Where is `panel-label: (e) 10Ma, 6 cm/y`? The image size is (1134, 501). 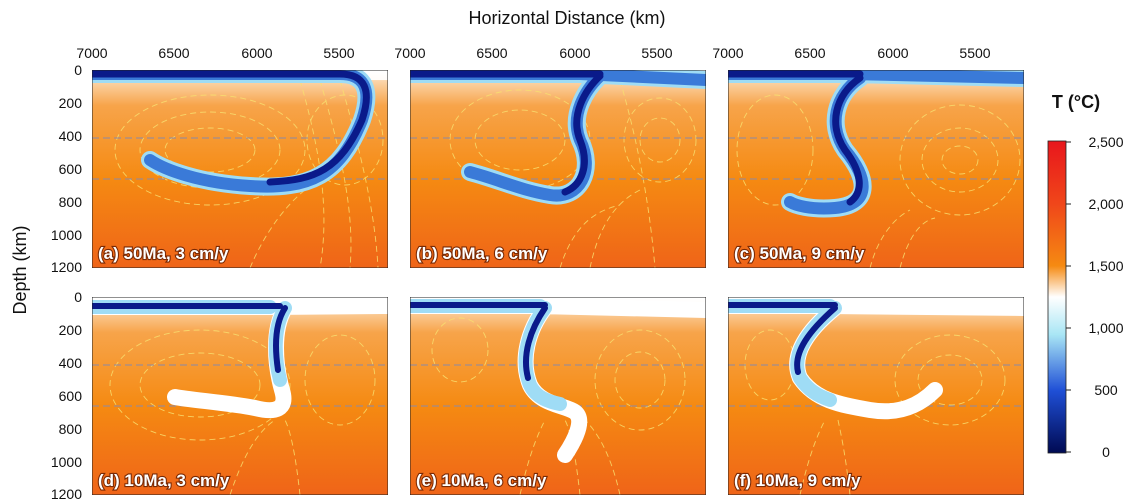
panel-label: (e) 10Ma, 6 cm/y is located at coordinates (481, 480).